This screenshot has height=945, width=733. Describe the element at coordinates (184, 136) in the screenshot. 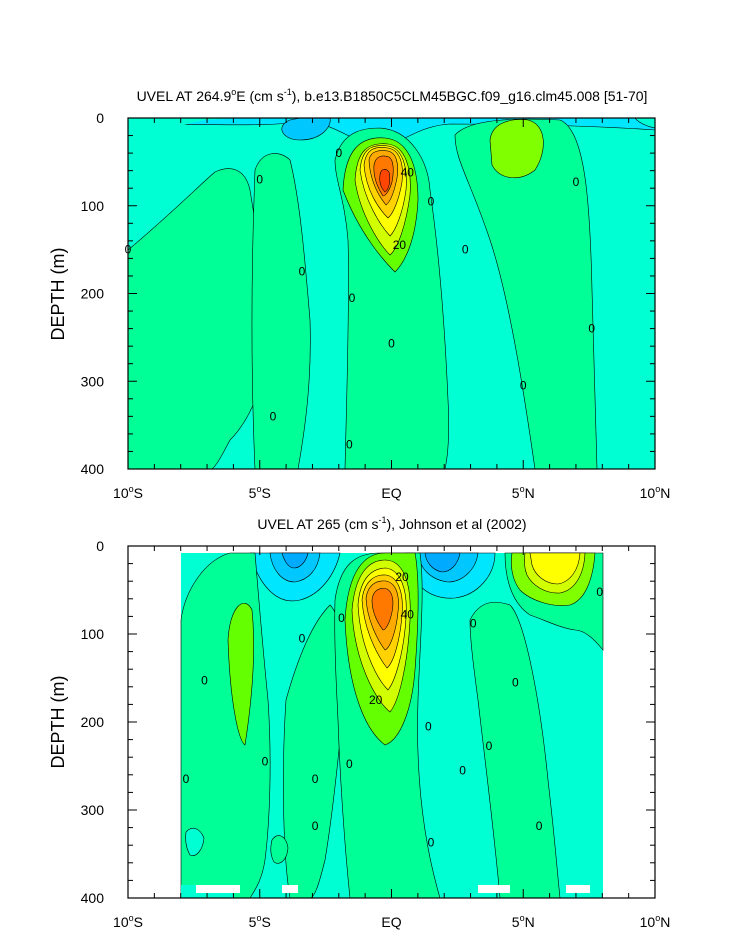

I see `region-gap` at that location.